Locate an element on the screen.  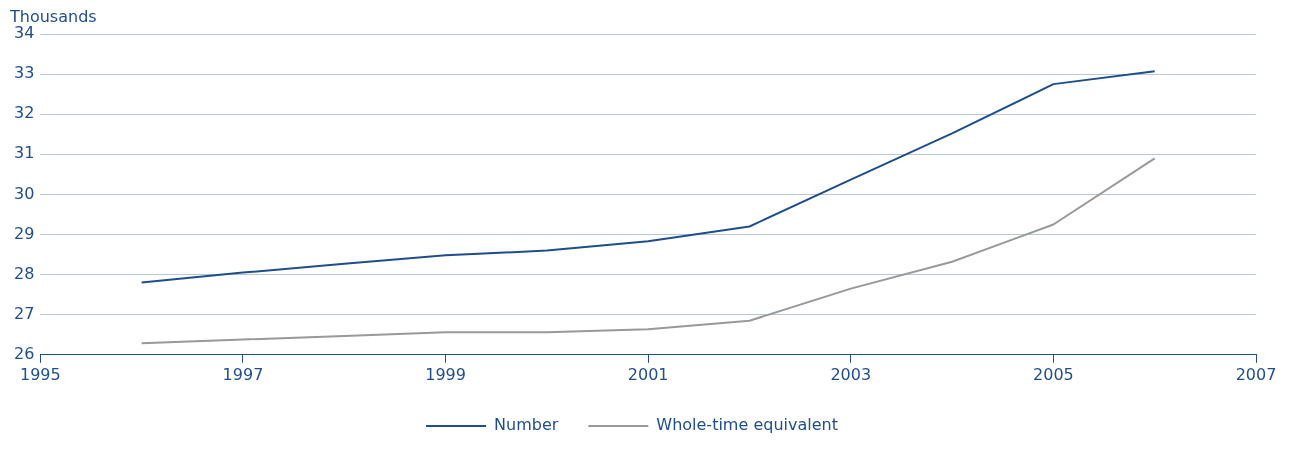
y-tick-label: 28 is located at coordinates (24, 273).